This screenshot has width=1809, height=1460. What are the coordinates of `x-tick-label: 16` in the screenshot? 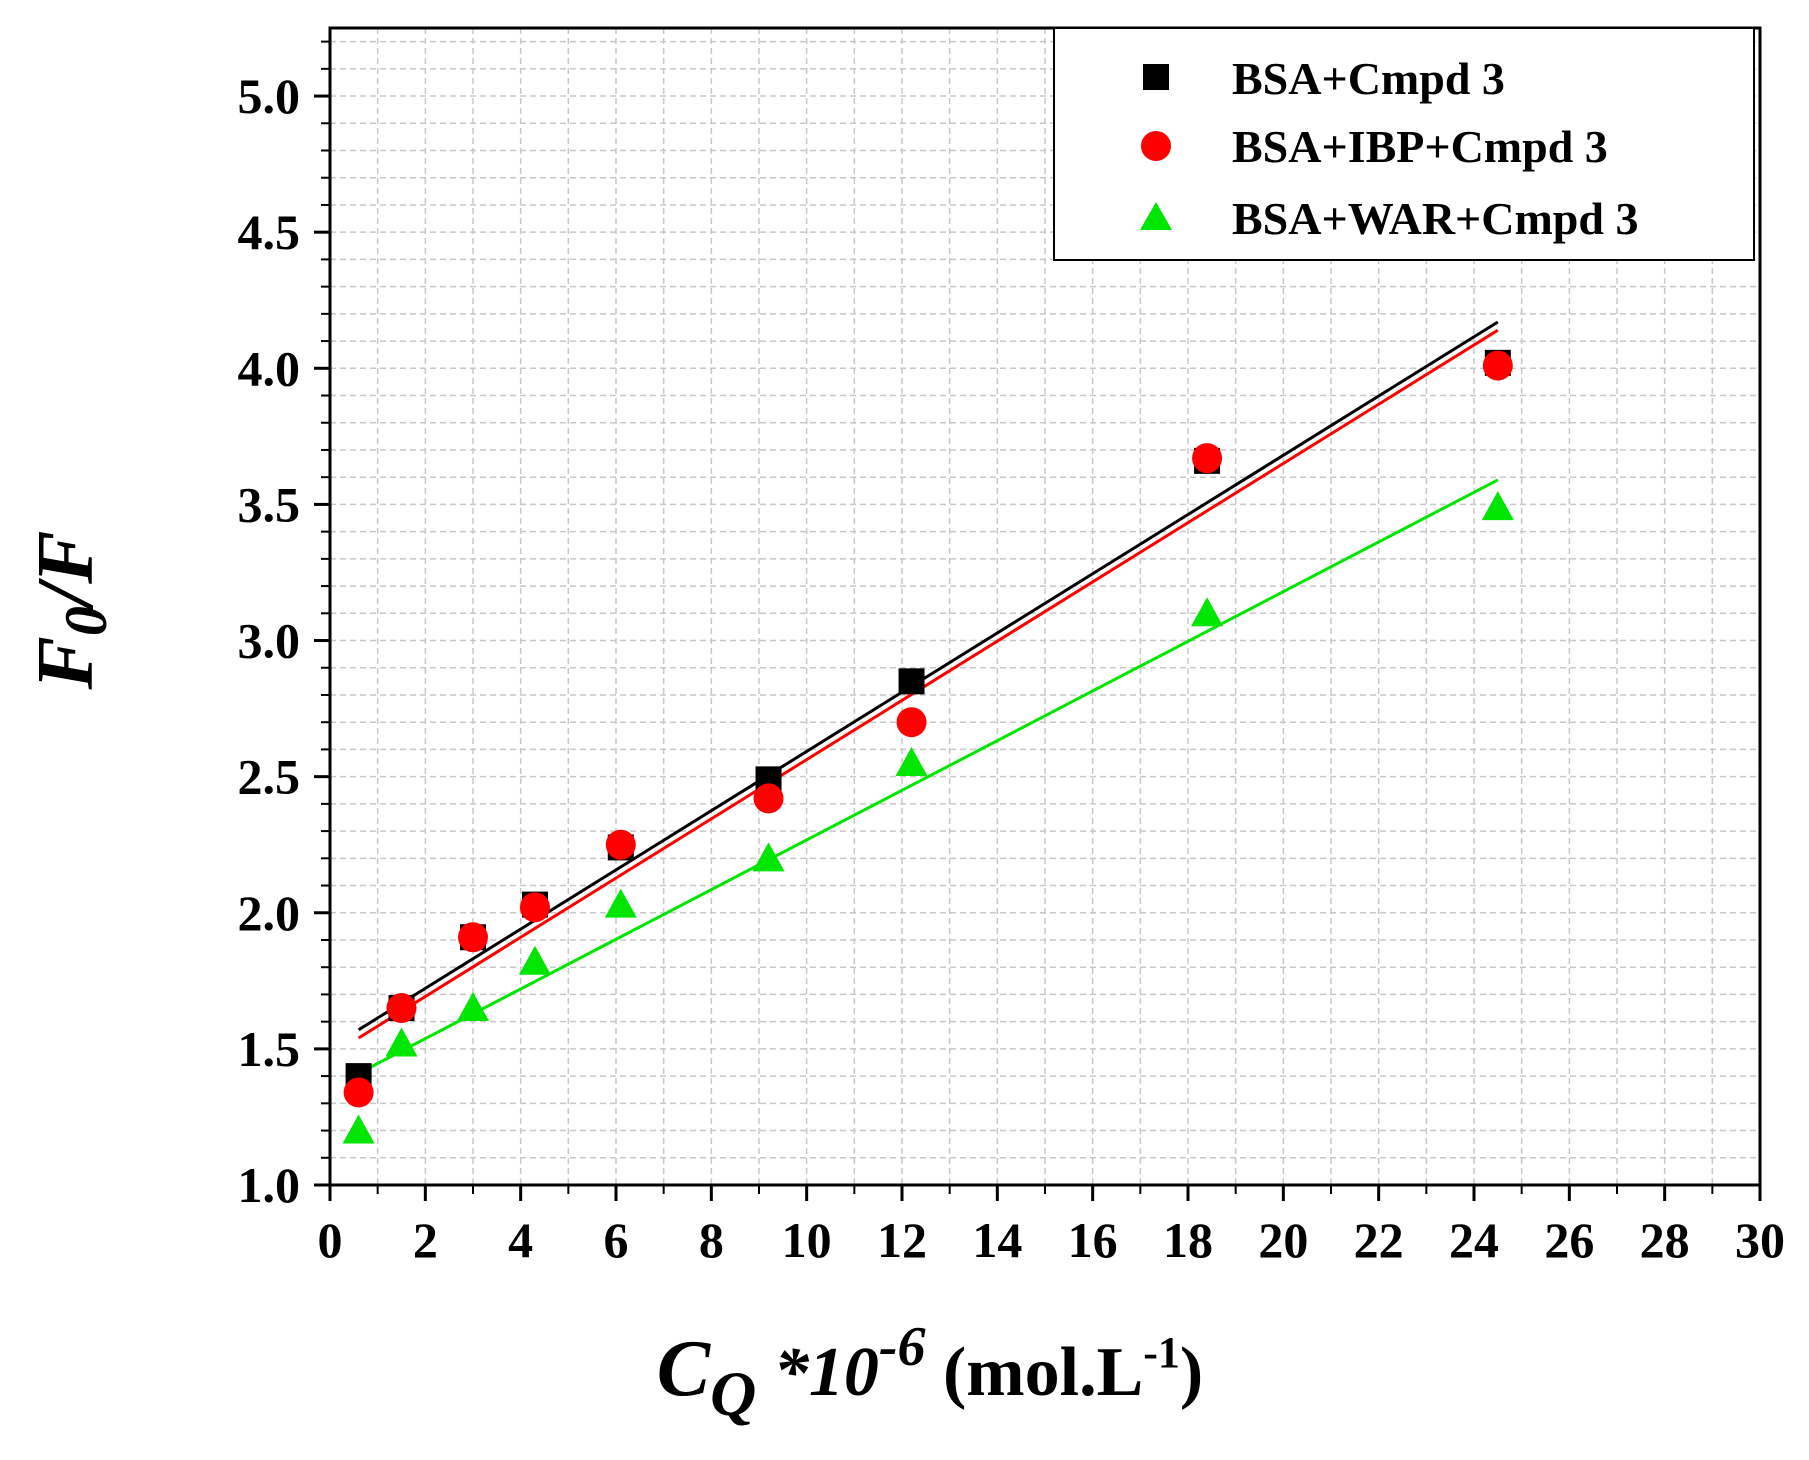 It's located at (1093, 1240).